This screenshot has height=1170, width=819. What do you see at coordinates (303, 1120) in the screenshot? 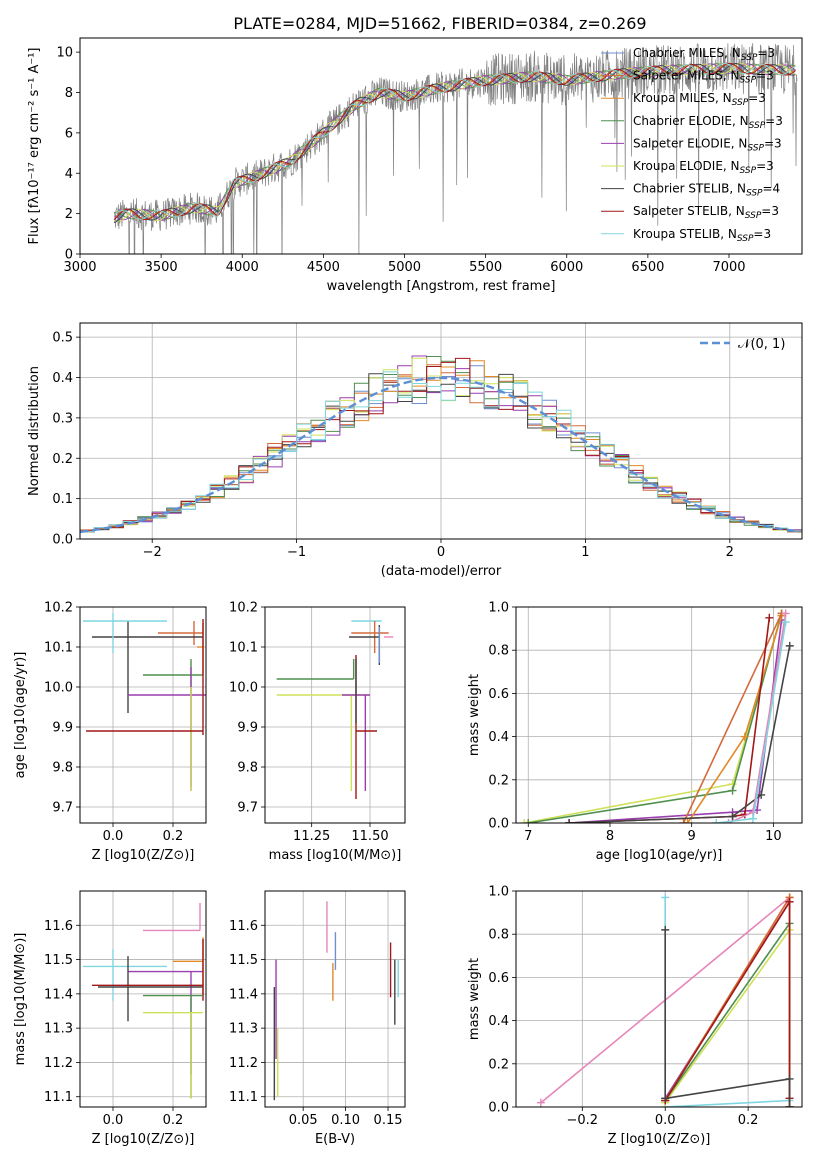
I see `mass-vs-EBV-xtick-label: 0.05` at bounding box center [303, 1120].